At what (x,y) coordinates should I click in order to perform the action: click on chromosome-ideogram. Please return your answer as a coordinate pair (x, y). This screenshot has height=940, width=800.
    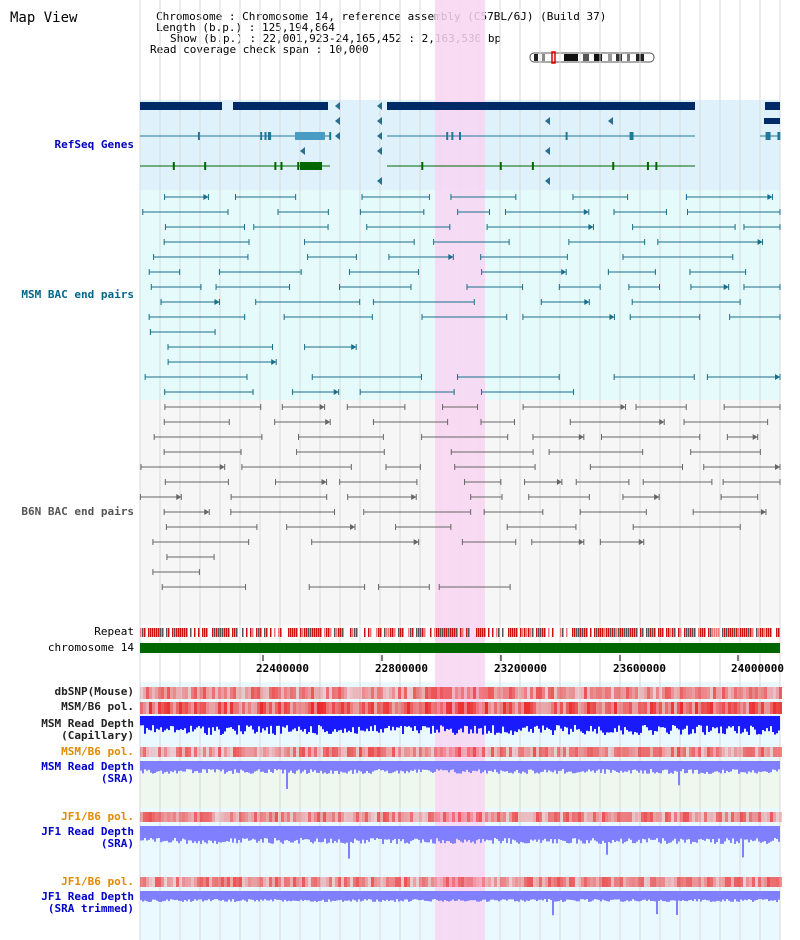
    Looking at the image, I should click on (593, 58).